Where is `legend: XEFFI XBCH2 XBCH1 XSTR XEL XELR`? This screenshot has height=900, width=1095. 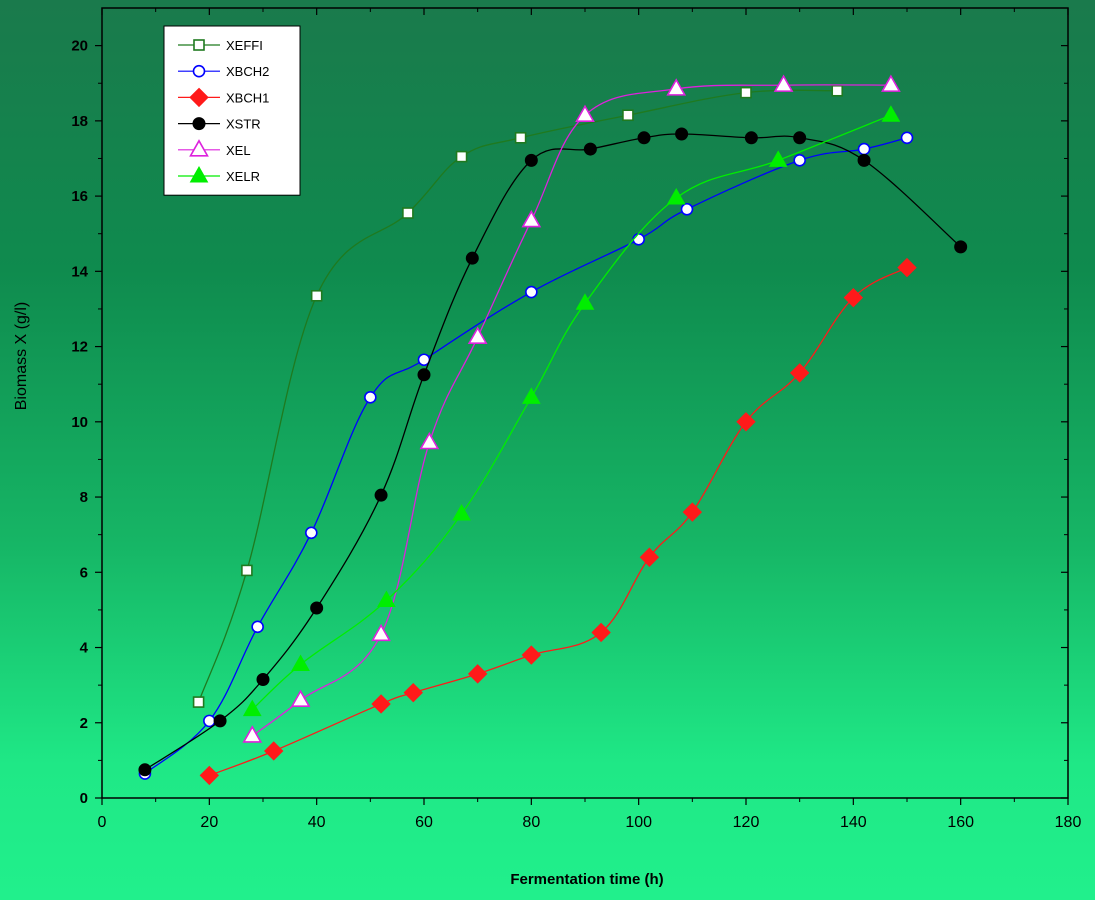
legend: XEFFI XBCH2 XBCH1 XSTR XEL XELR is located at coordinates (232, 110).